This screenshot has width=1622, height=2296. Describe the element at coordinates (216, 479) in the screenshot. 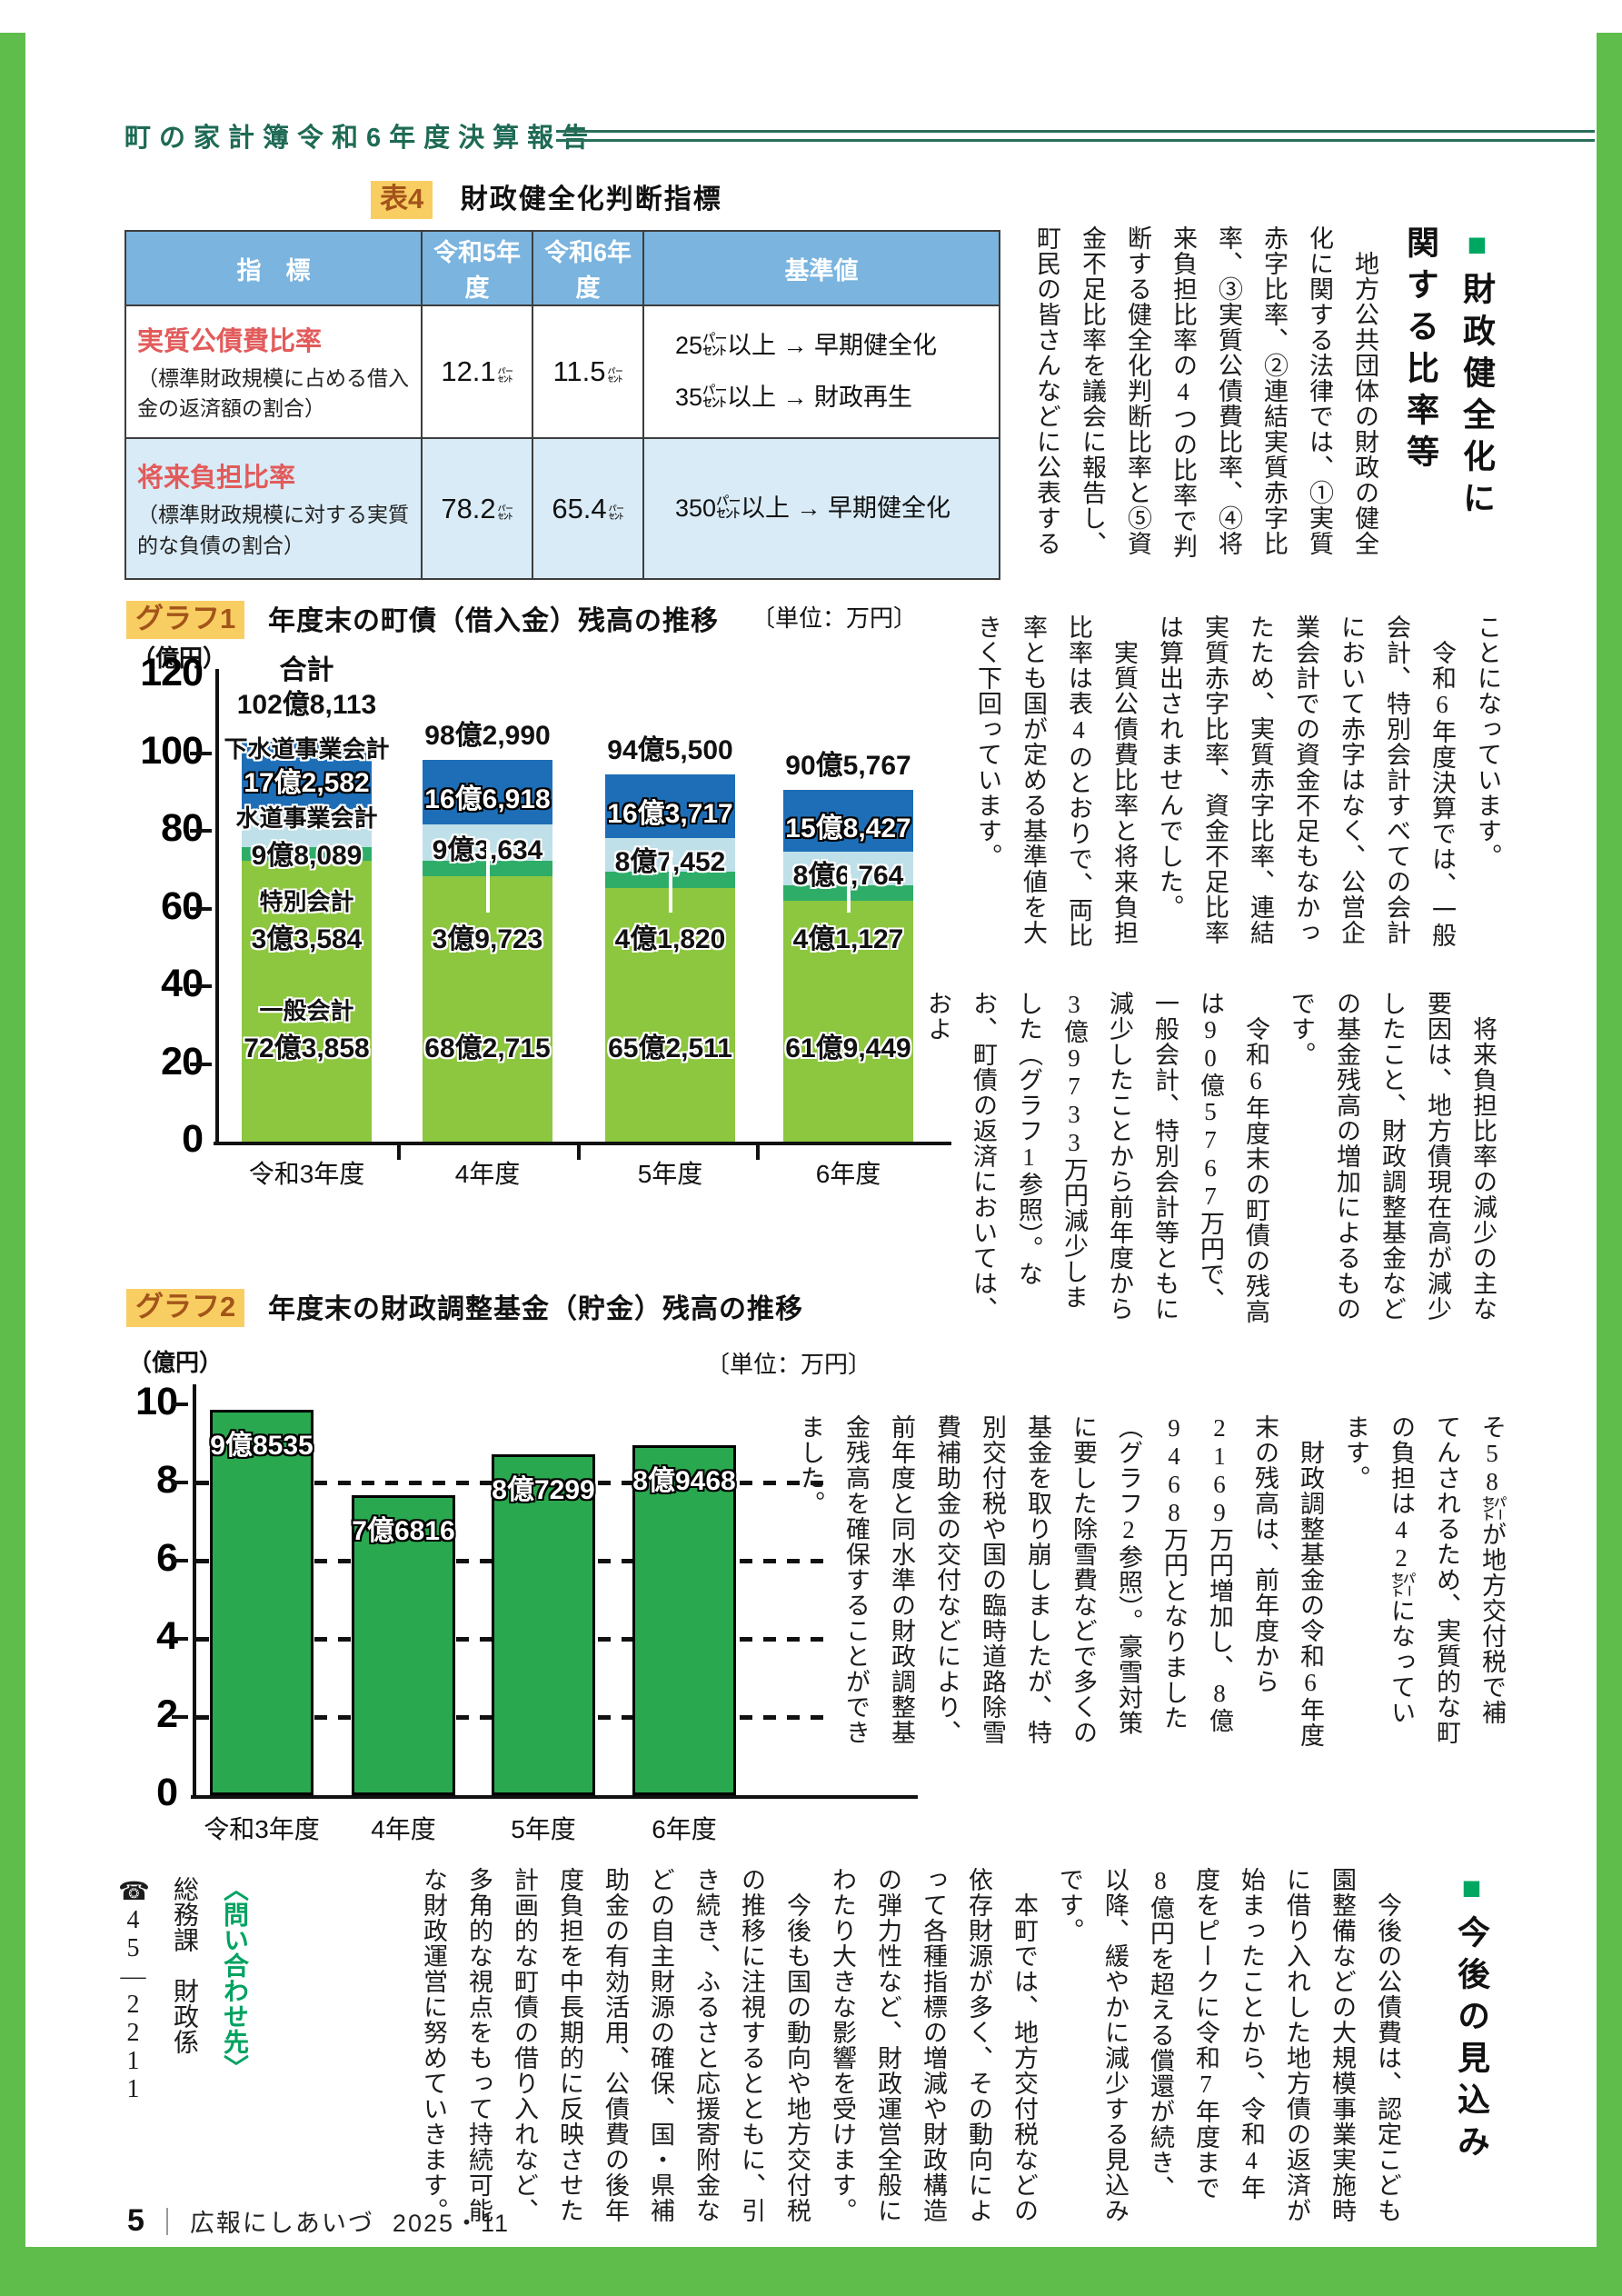

I see `indicator-name: 将来負担比率` at that location.